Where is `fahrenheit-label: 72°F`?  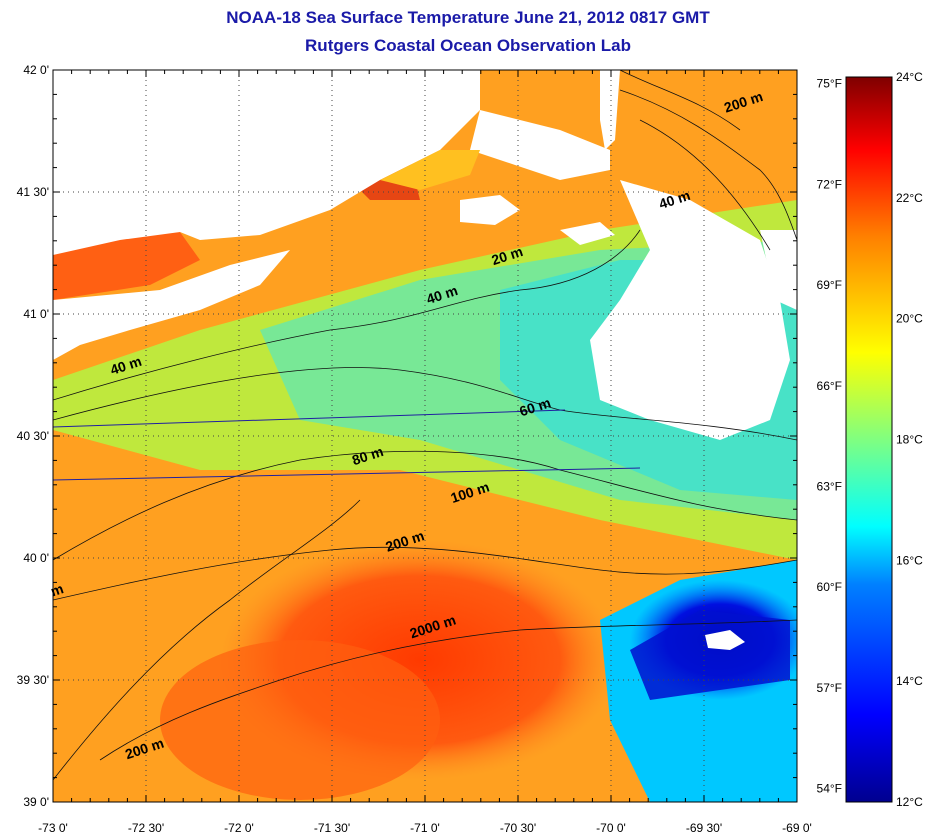
fahrenheit-label: 72°F is located at coordinates (829, 184).